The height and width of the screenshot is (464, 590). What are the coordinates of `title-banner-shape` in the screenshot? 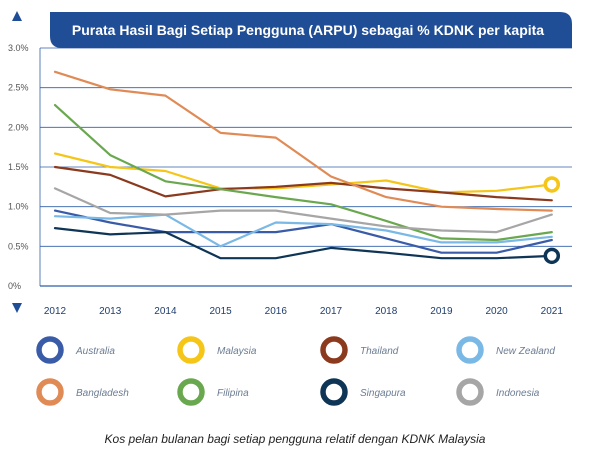 It's located at (311, 30).